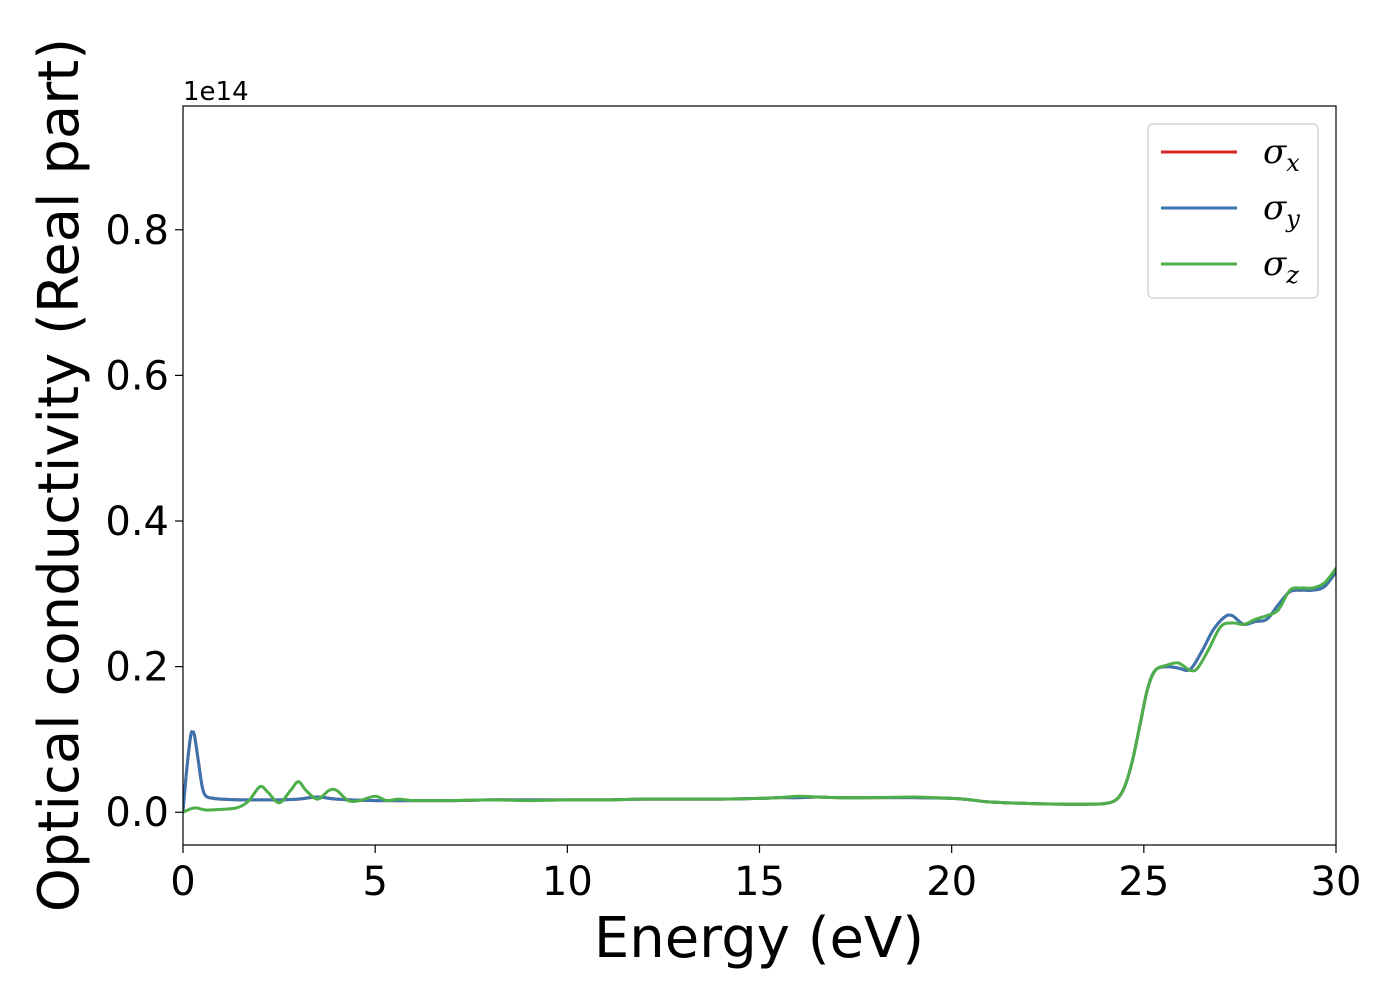 This screenshot has width=1400, height=1000. I want to click on legend: σx σy σz, so click(1233, 211).